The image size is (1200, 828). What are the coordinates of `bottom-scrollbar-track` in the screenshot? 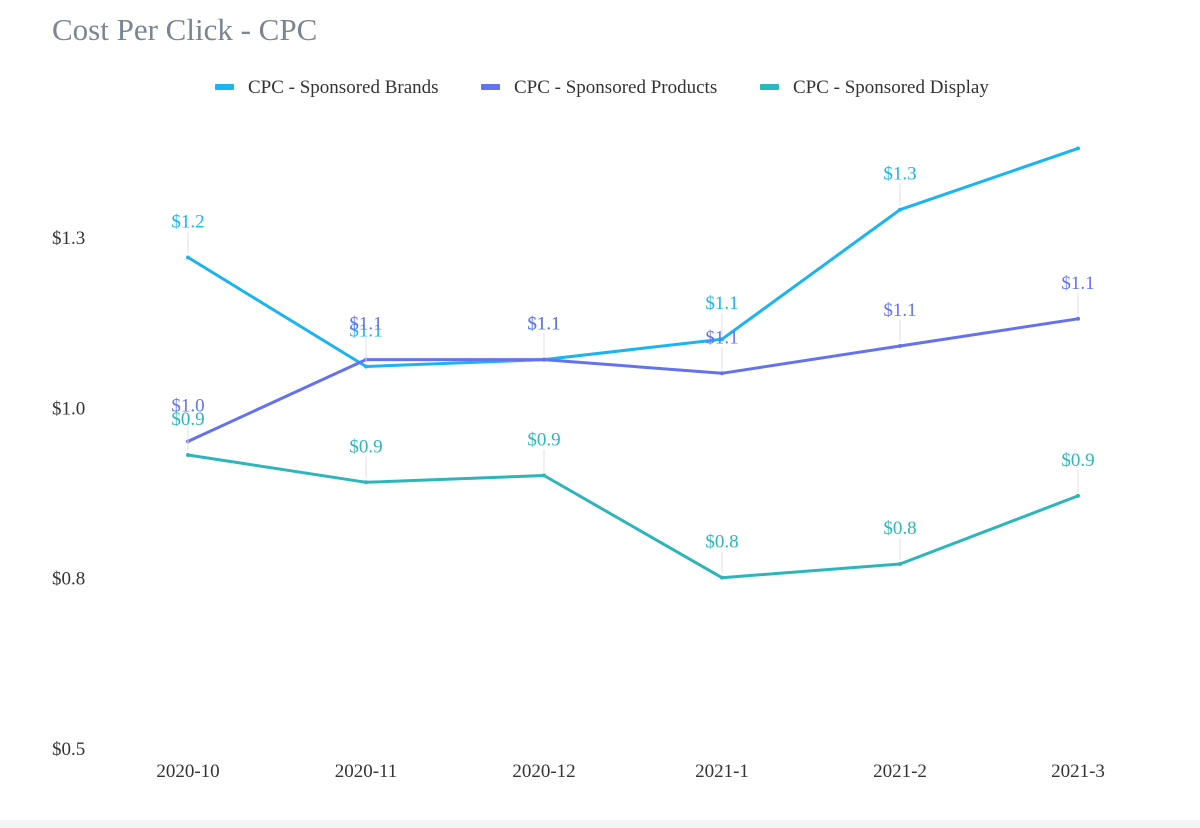 It's located at (600, 824).